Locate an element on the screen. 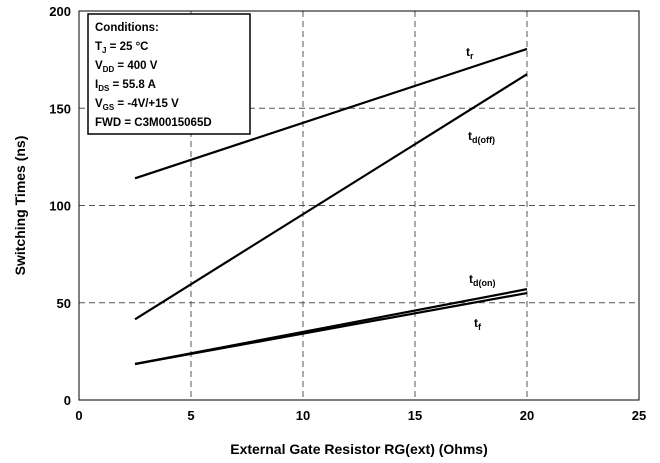  series-line-tf is located at coordinates (331, 328).